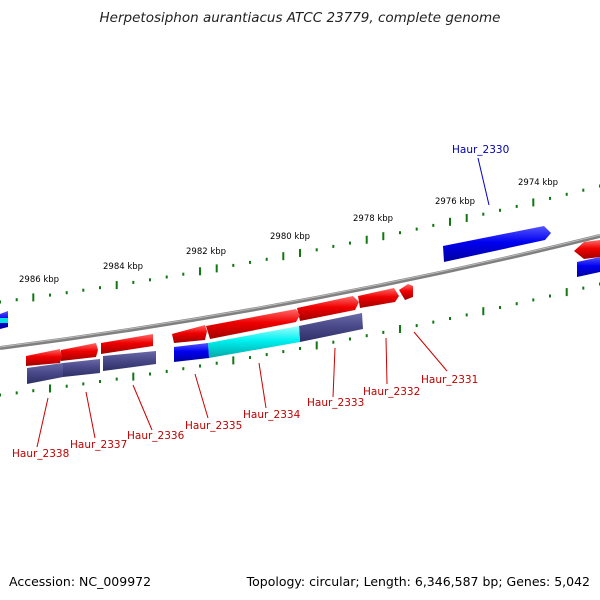 This screenshot has width=600, height=600. What do you see at coordinates (449, 380) in the screenshot?
I see `gene-label-haur-2331: Haur_2331` at bounding box center [449, 380].